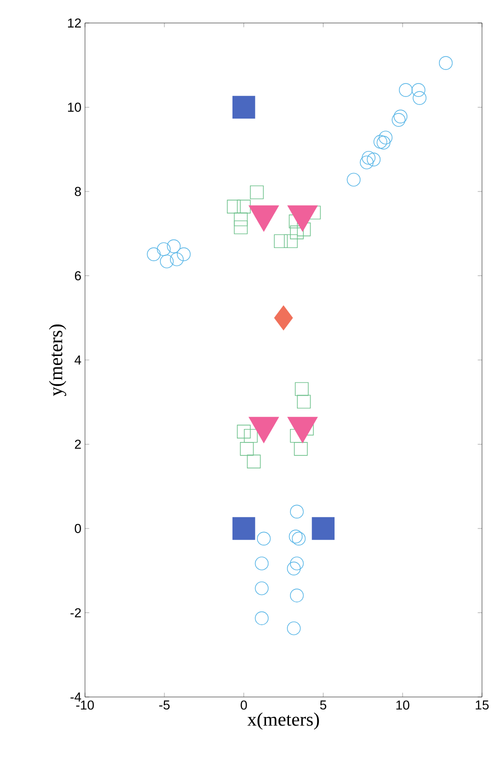 The width and height of the screenshot is (496, 767). I want to click on y-tick-label: 8, so click(77, 191).